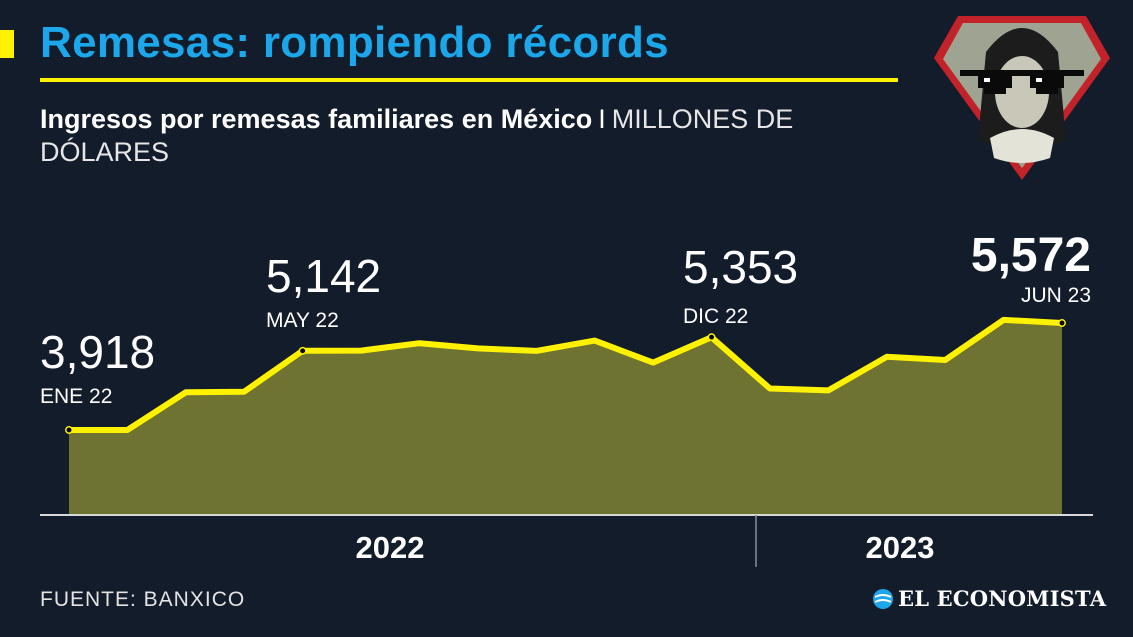  Describe the element at coordinates (390, 547) in the screenshot. I see `year-label-2022: 2022` at that location.